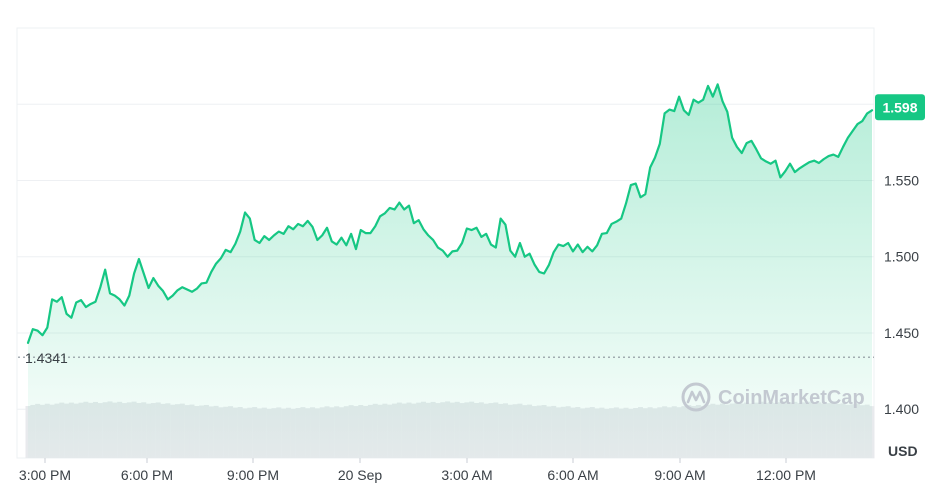 This screenshot has width=950, height=499. I want to click on x-tick-label: 9:00 PM, so click(253, 475).